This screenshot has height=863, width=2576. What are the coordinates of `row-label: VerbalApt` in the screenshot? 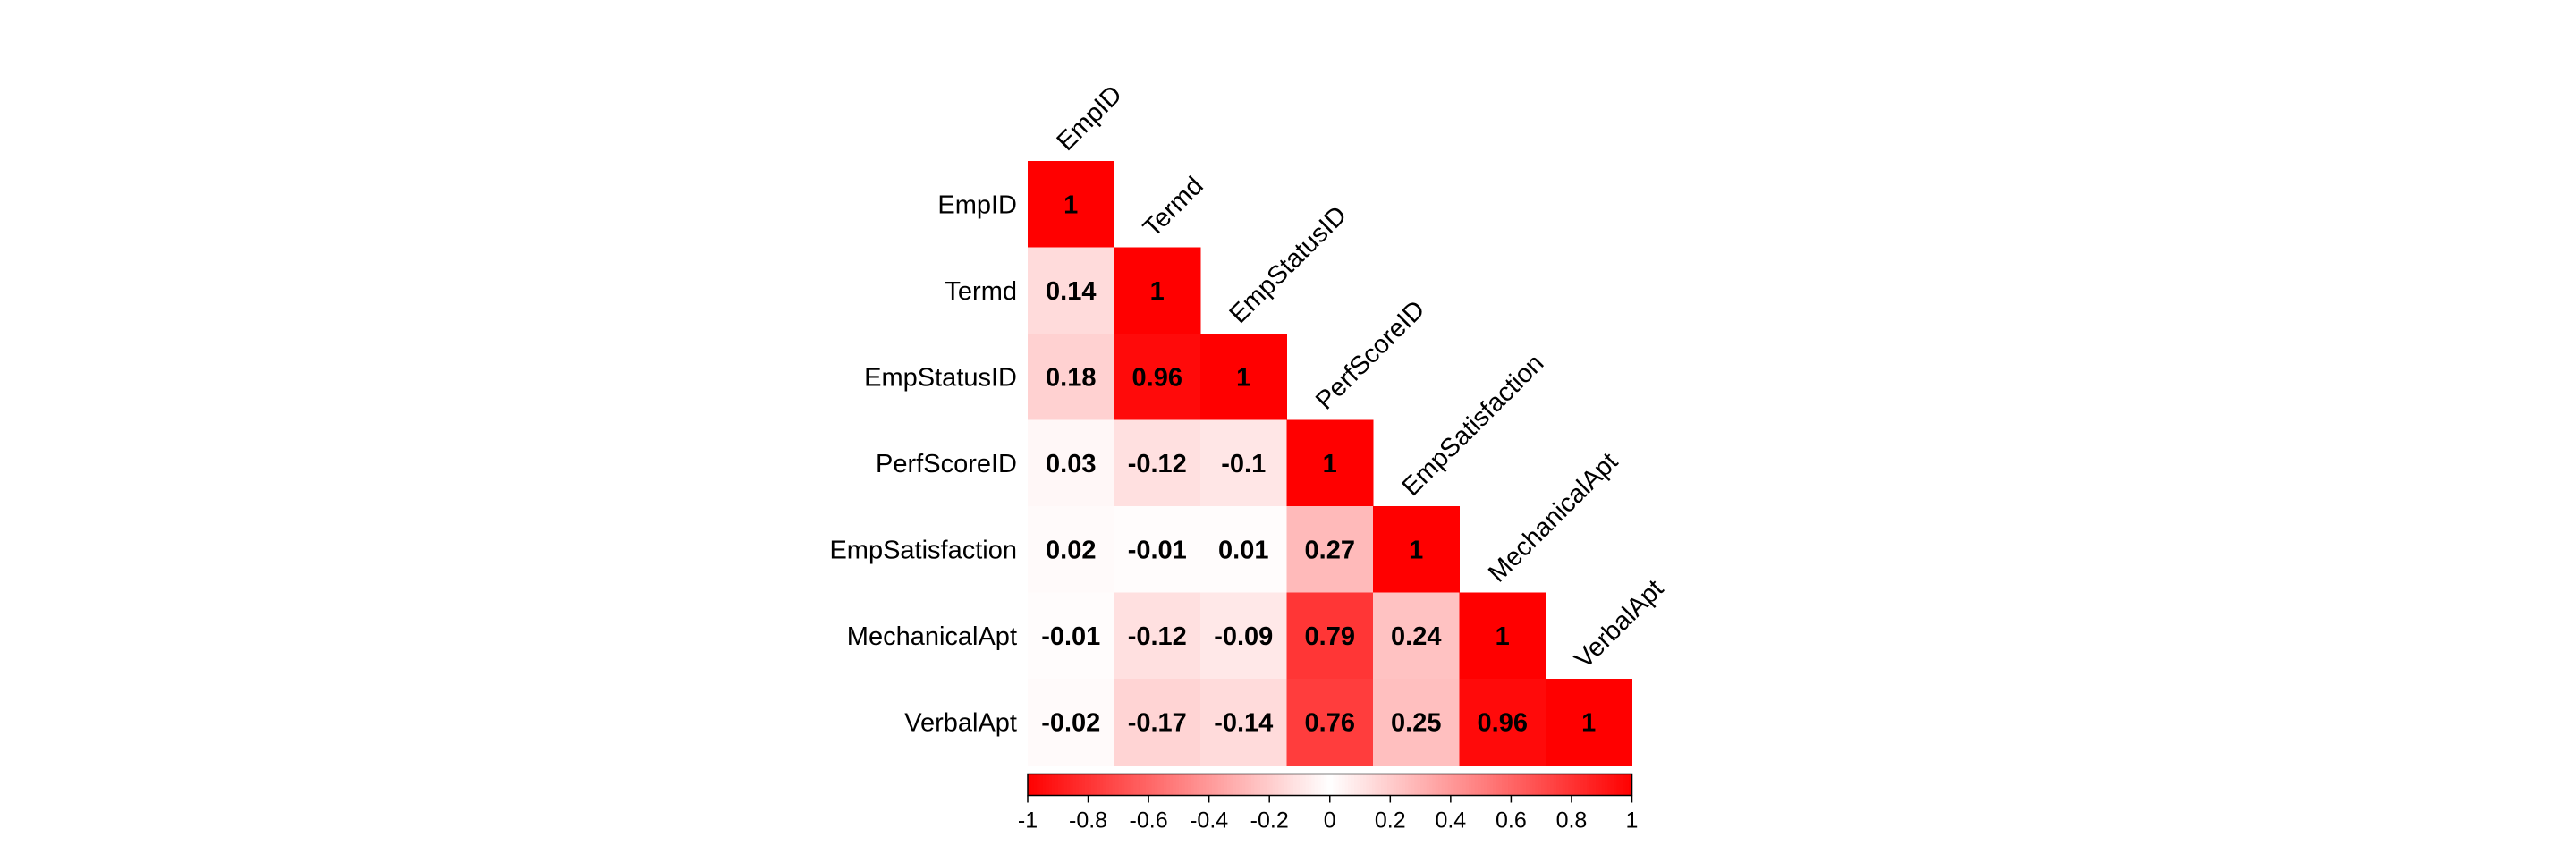 It's located at (960, 722).